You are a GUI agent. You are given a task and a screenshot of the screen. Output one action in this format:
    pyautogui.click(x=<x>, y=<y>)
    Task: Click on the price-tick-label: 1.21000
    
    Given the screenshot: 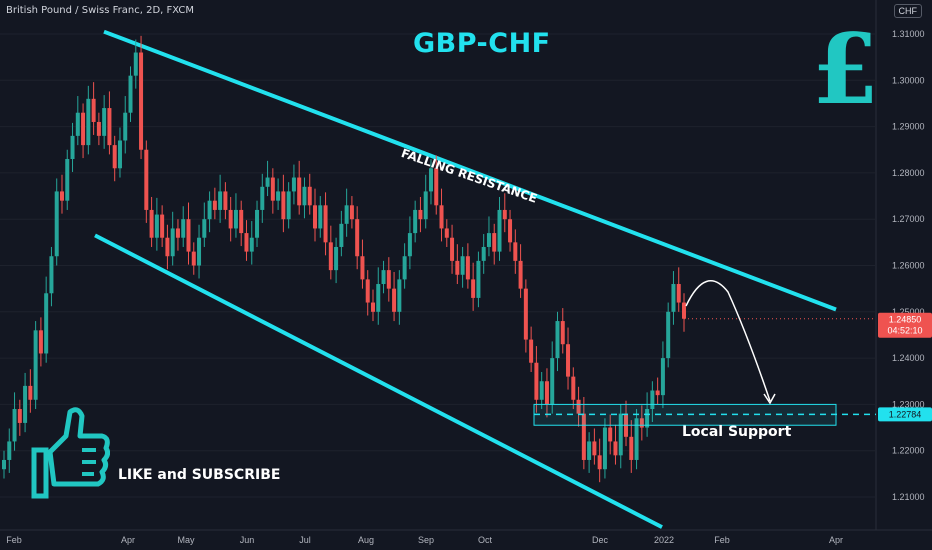 What is the action you would take?
    pyautogui.click(x=908, y=497)
    